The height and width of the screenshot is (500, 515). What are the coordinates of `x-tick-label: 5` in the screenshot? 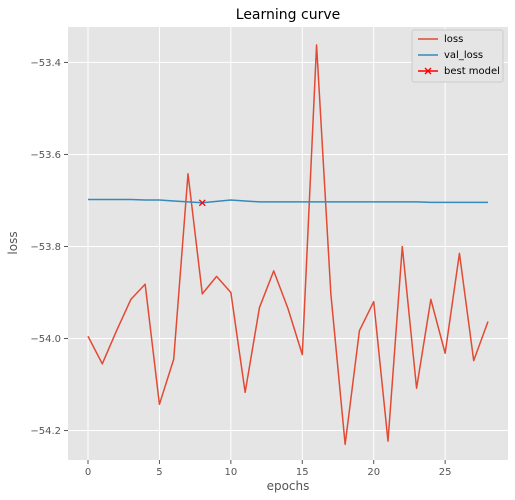 It's located at (159, 472).